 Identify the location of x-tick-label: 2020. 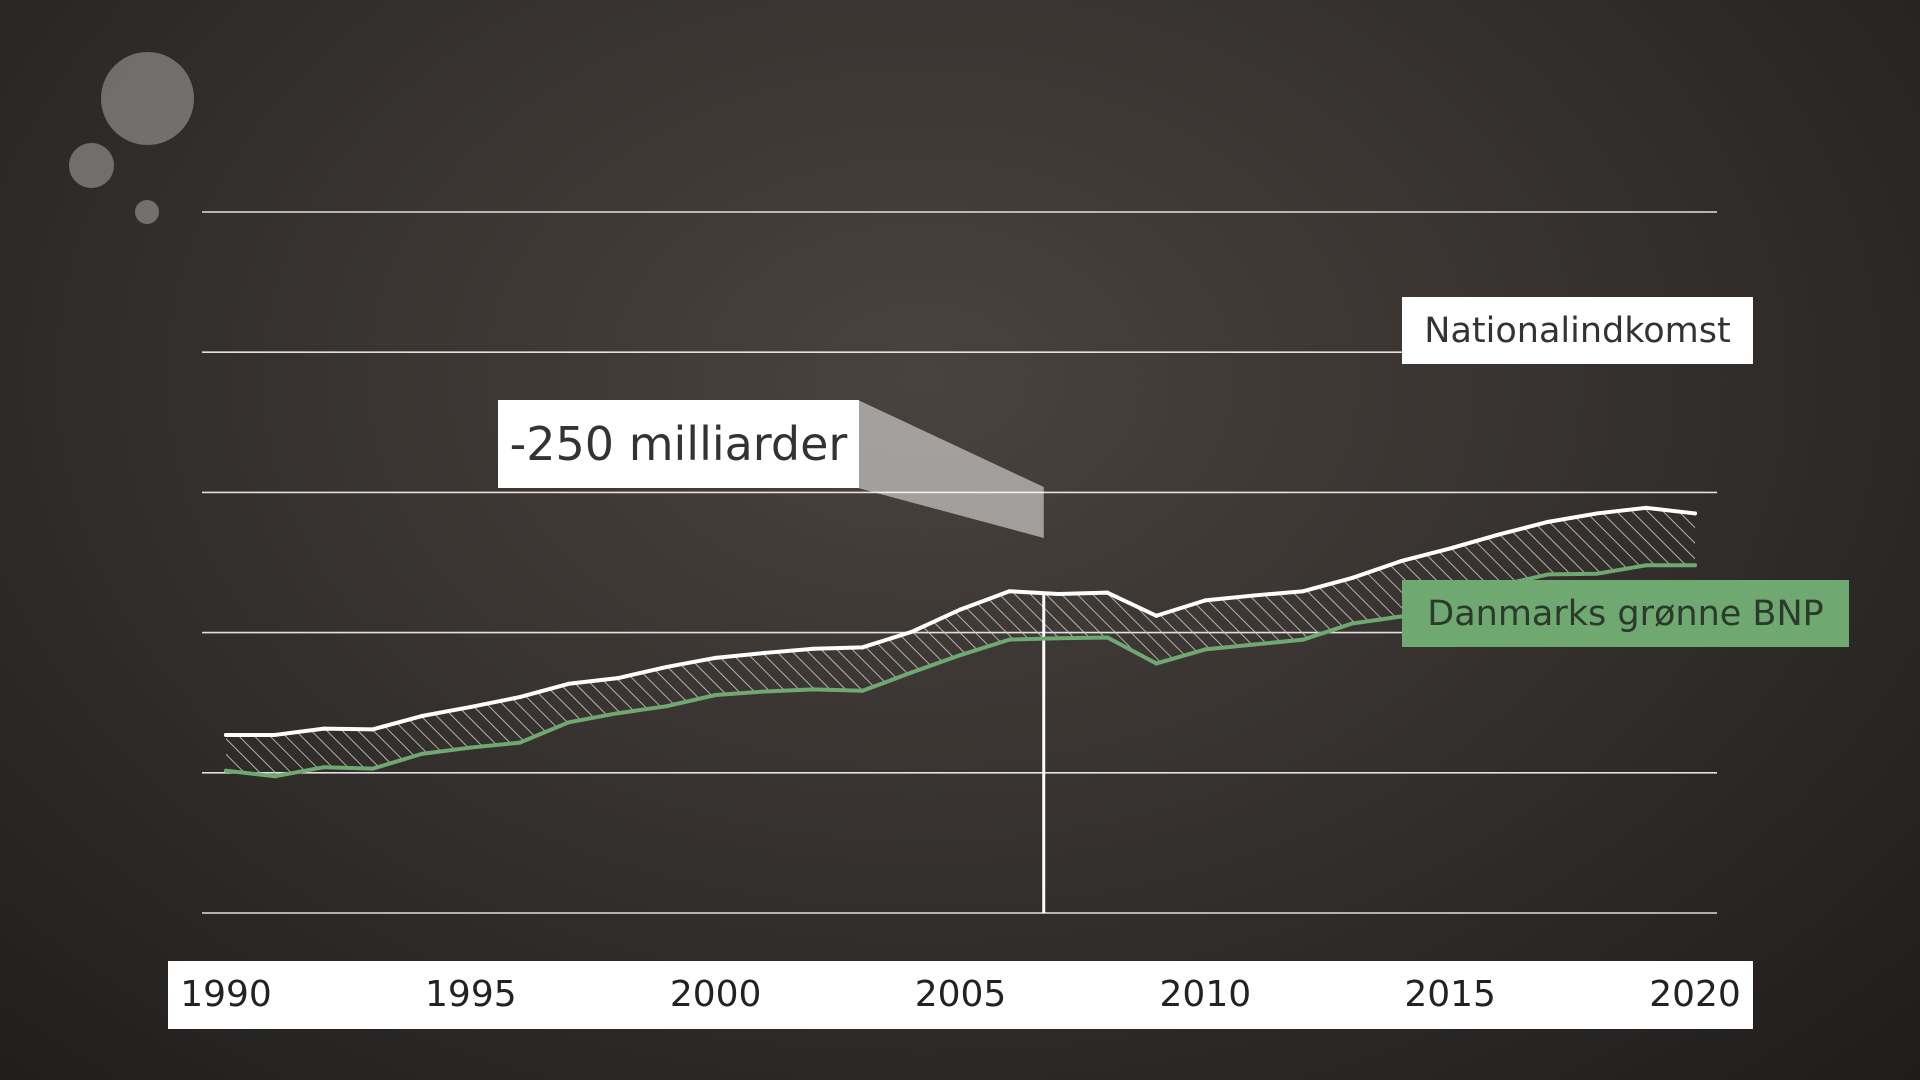
(1695, 994).